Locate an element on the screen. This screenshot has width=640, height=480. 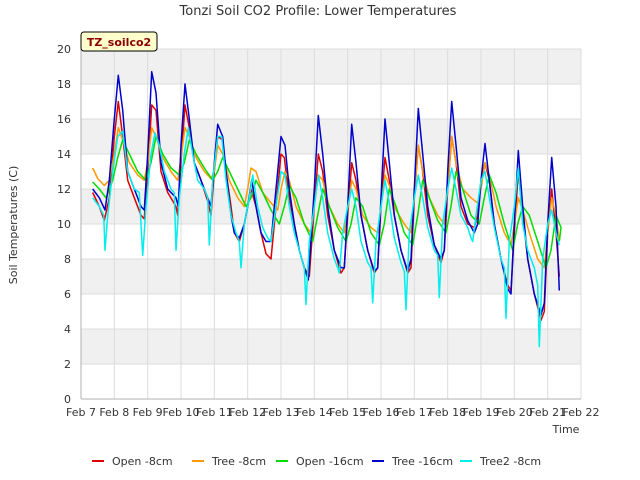
legend-label: Tree -16cm is located at coordinates (422, 461).